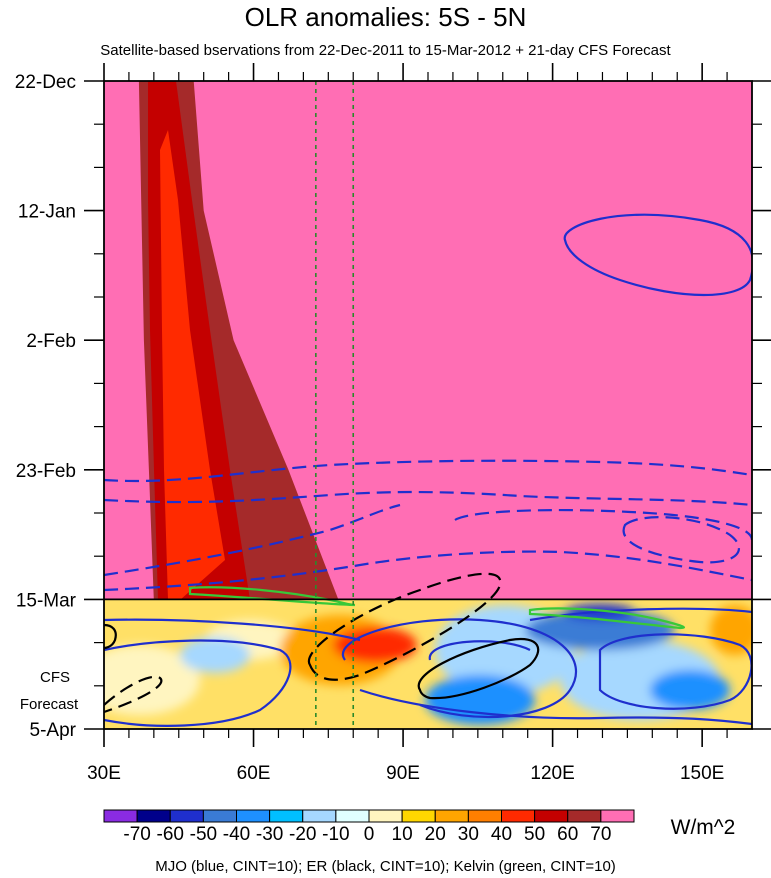 Image resolution: width=771 pixels, height=878 pixels. I want to click on colorbar-label: -60, so click(170, 834).